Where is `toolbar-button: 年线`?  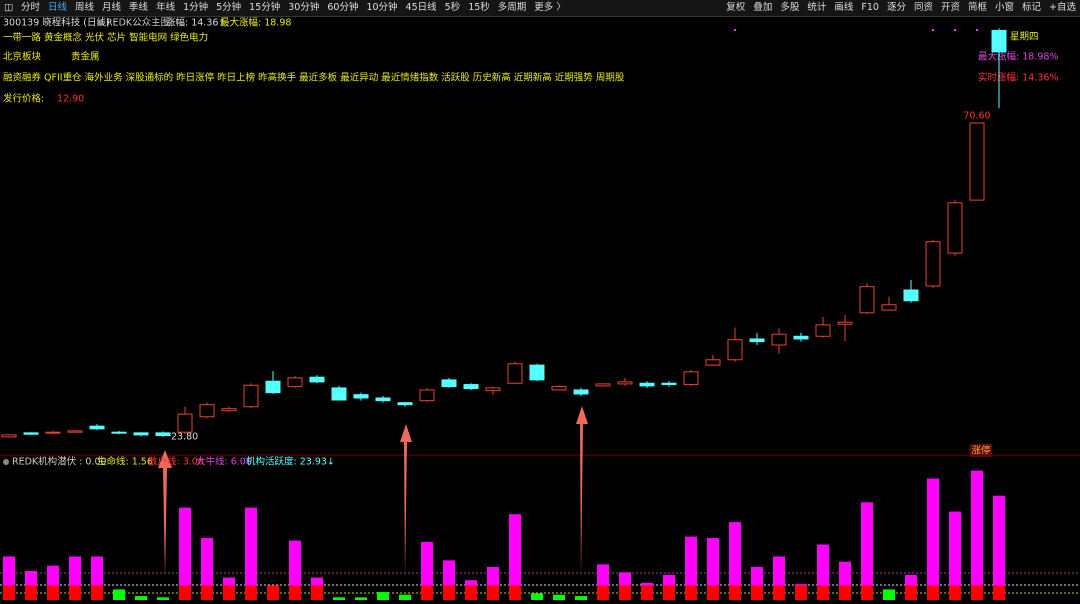 toolbar-button: 年线 is located at coordinates (166, 7).